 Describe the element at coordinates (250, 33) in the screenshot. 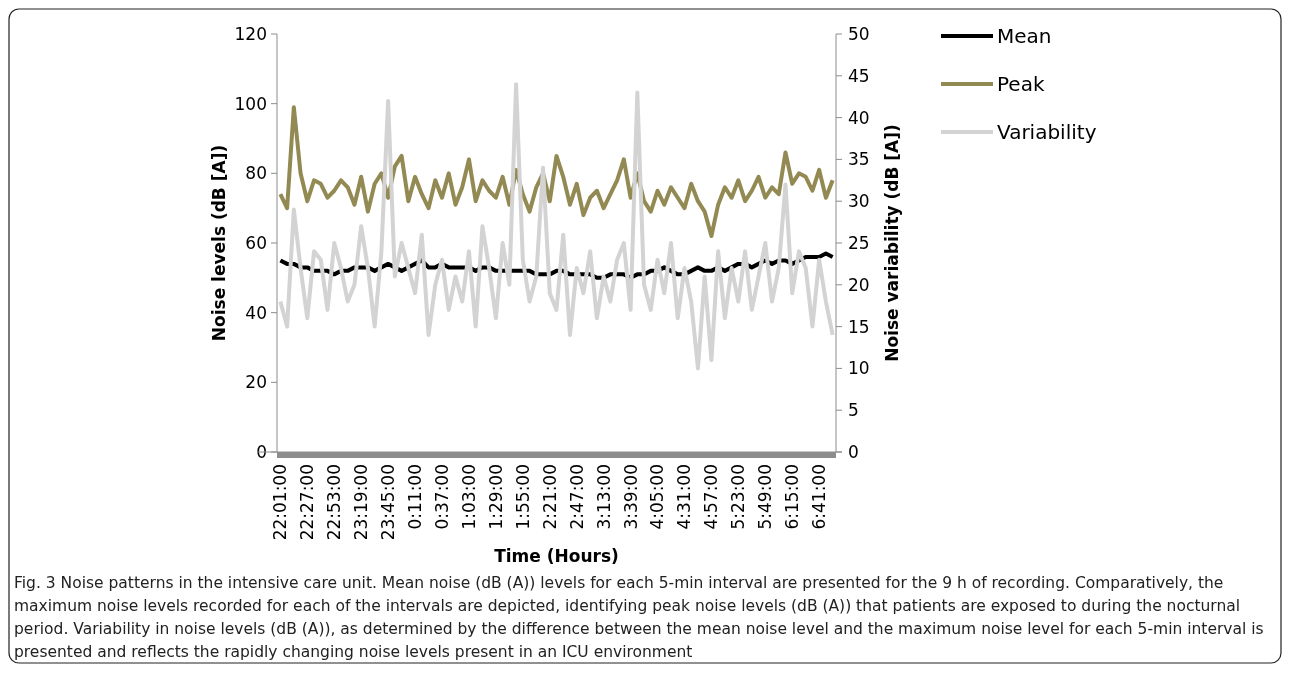

I see `y-tick-label: 120` at that location.